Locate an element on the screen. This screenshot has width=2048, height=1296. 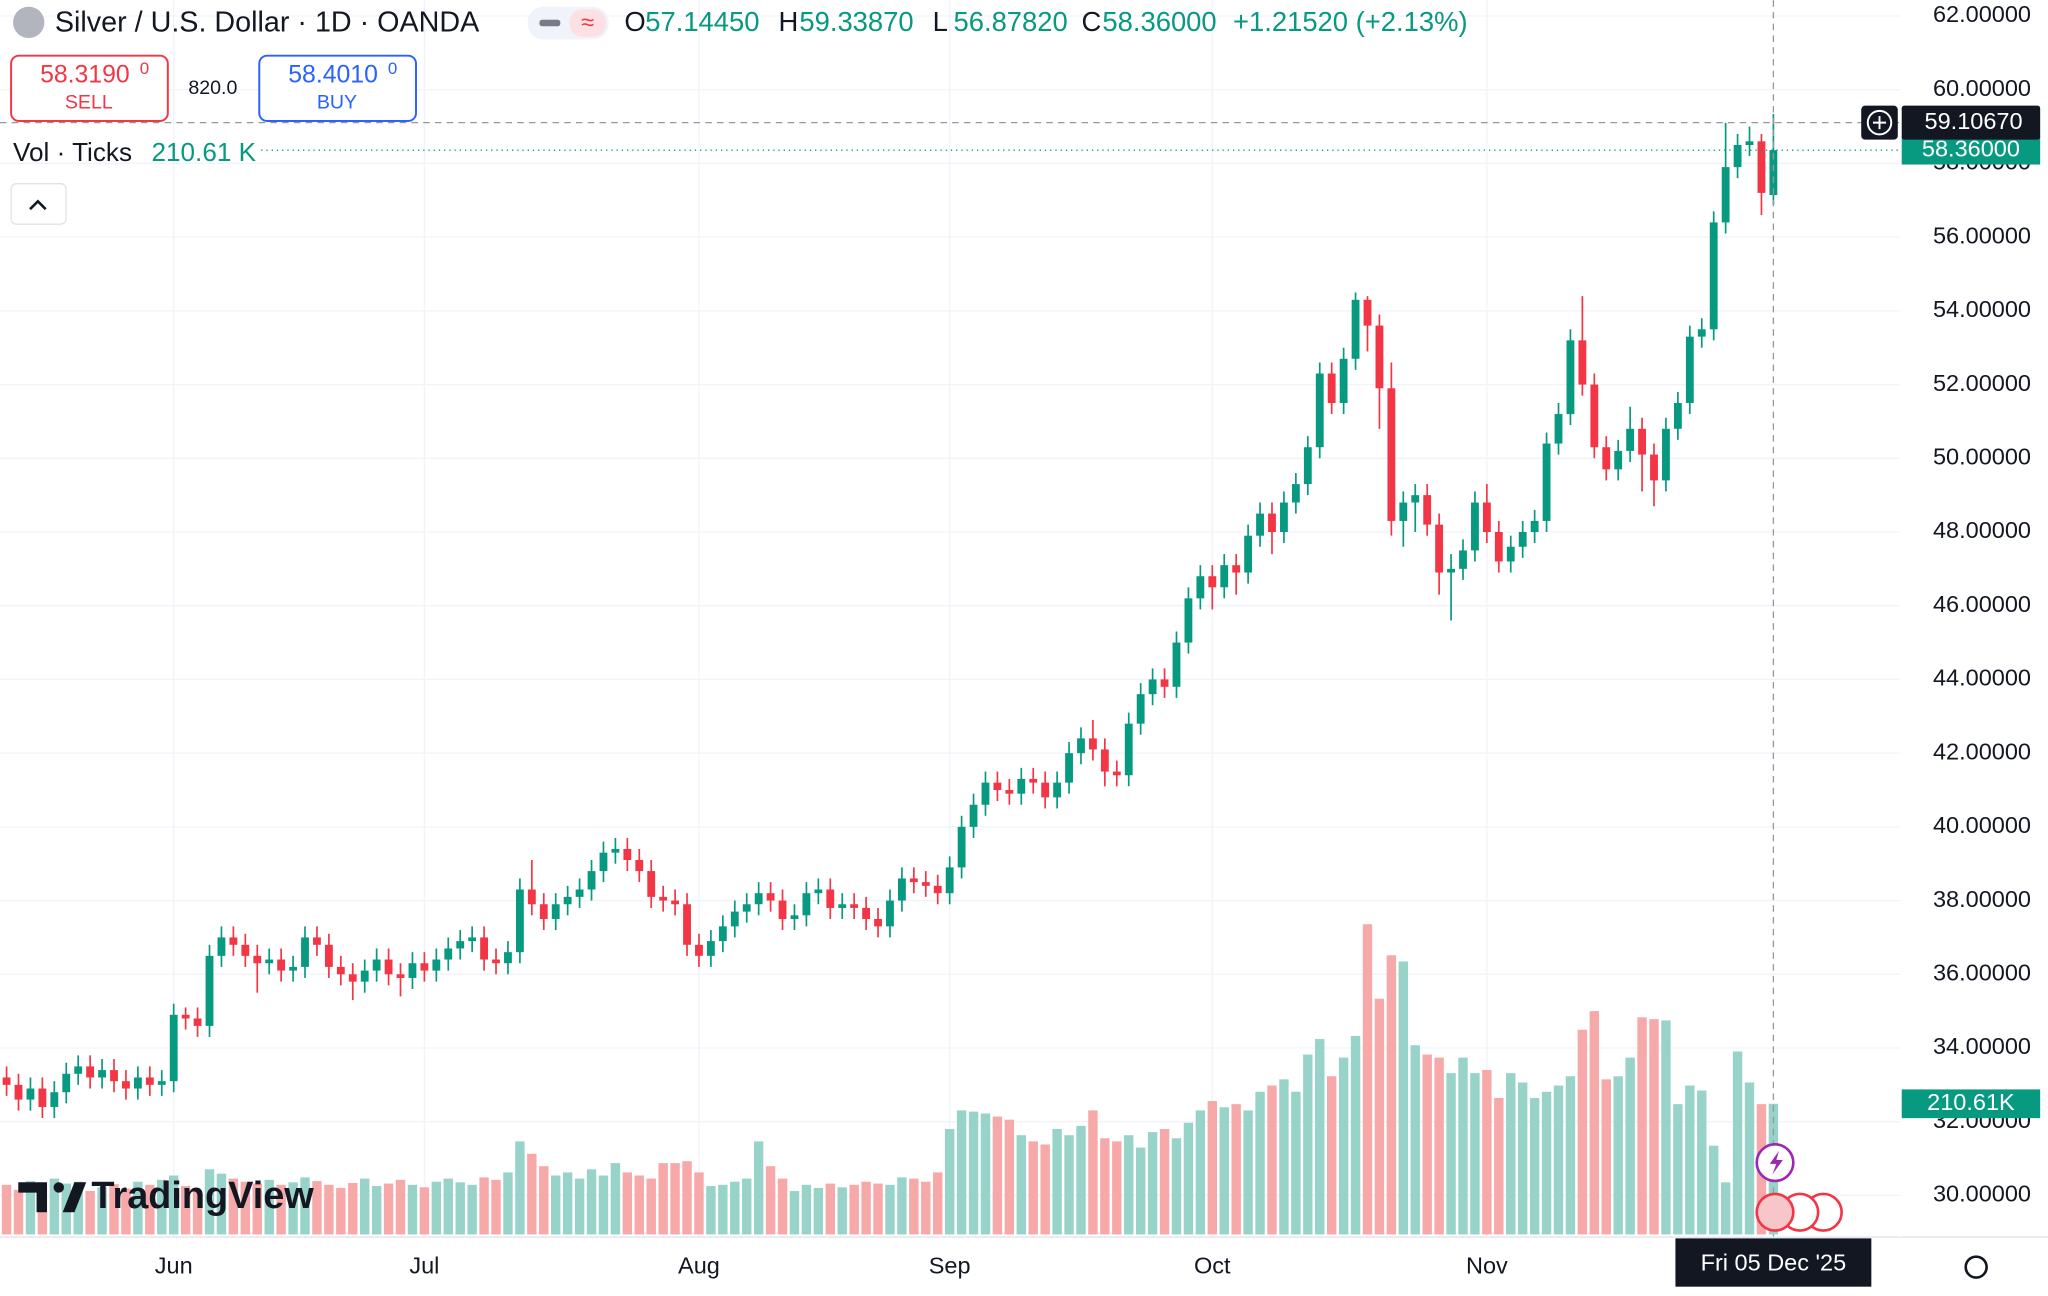
event-icon is located at coordinates (1776, 1162).